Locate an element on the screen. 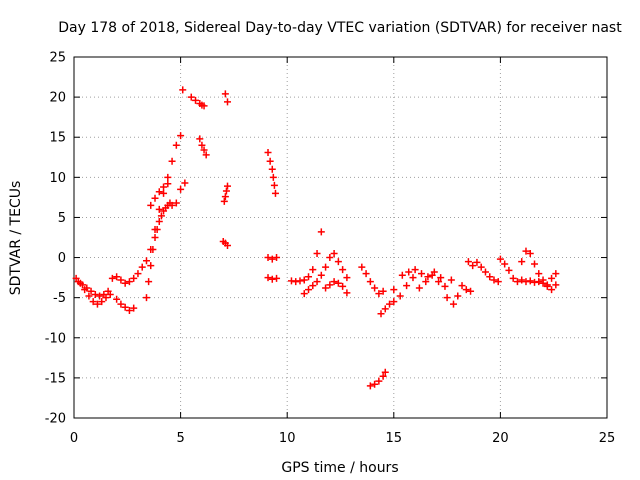  series-trace-za is located at coordinates (539, 285).